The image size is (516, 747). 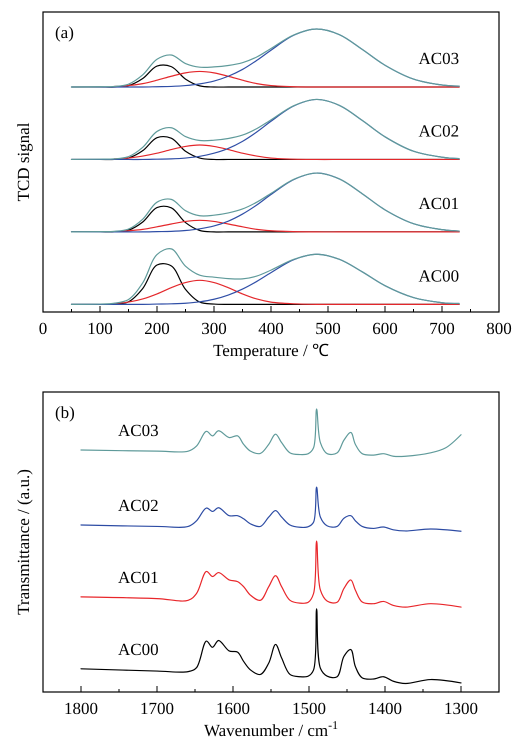 I want to click on x-axis-title: Temperature / ℃, so click(x=271, y=350).